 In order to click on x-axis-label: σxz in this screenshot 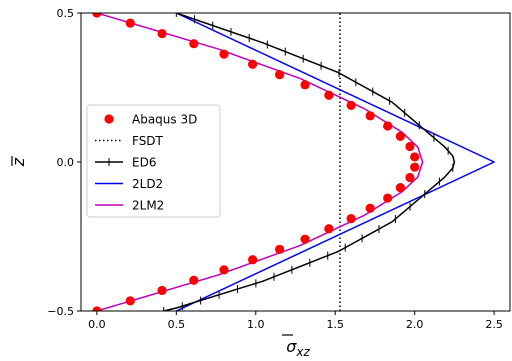, I will do `click(296, 346)`.